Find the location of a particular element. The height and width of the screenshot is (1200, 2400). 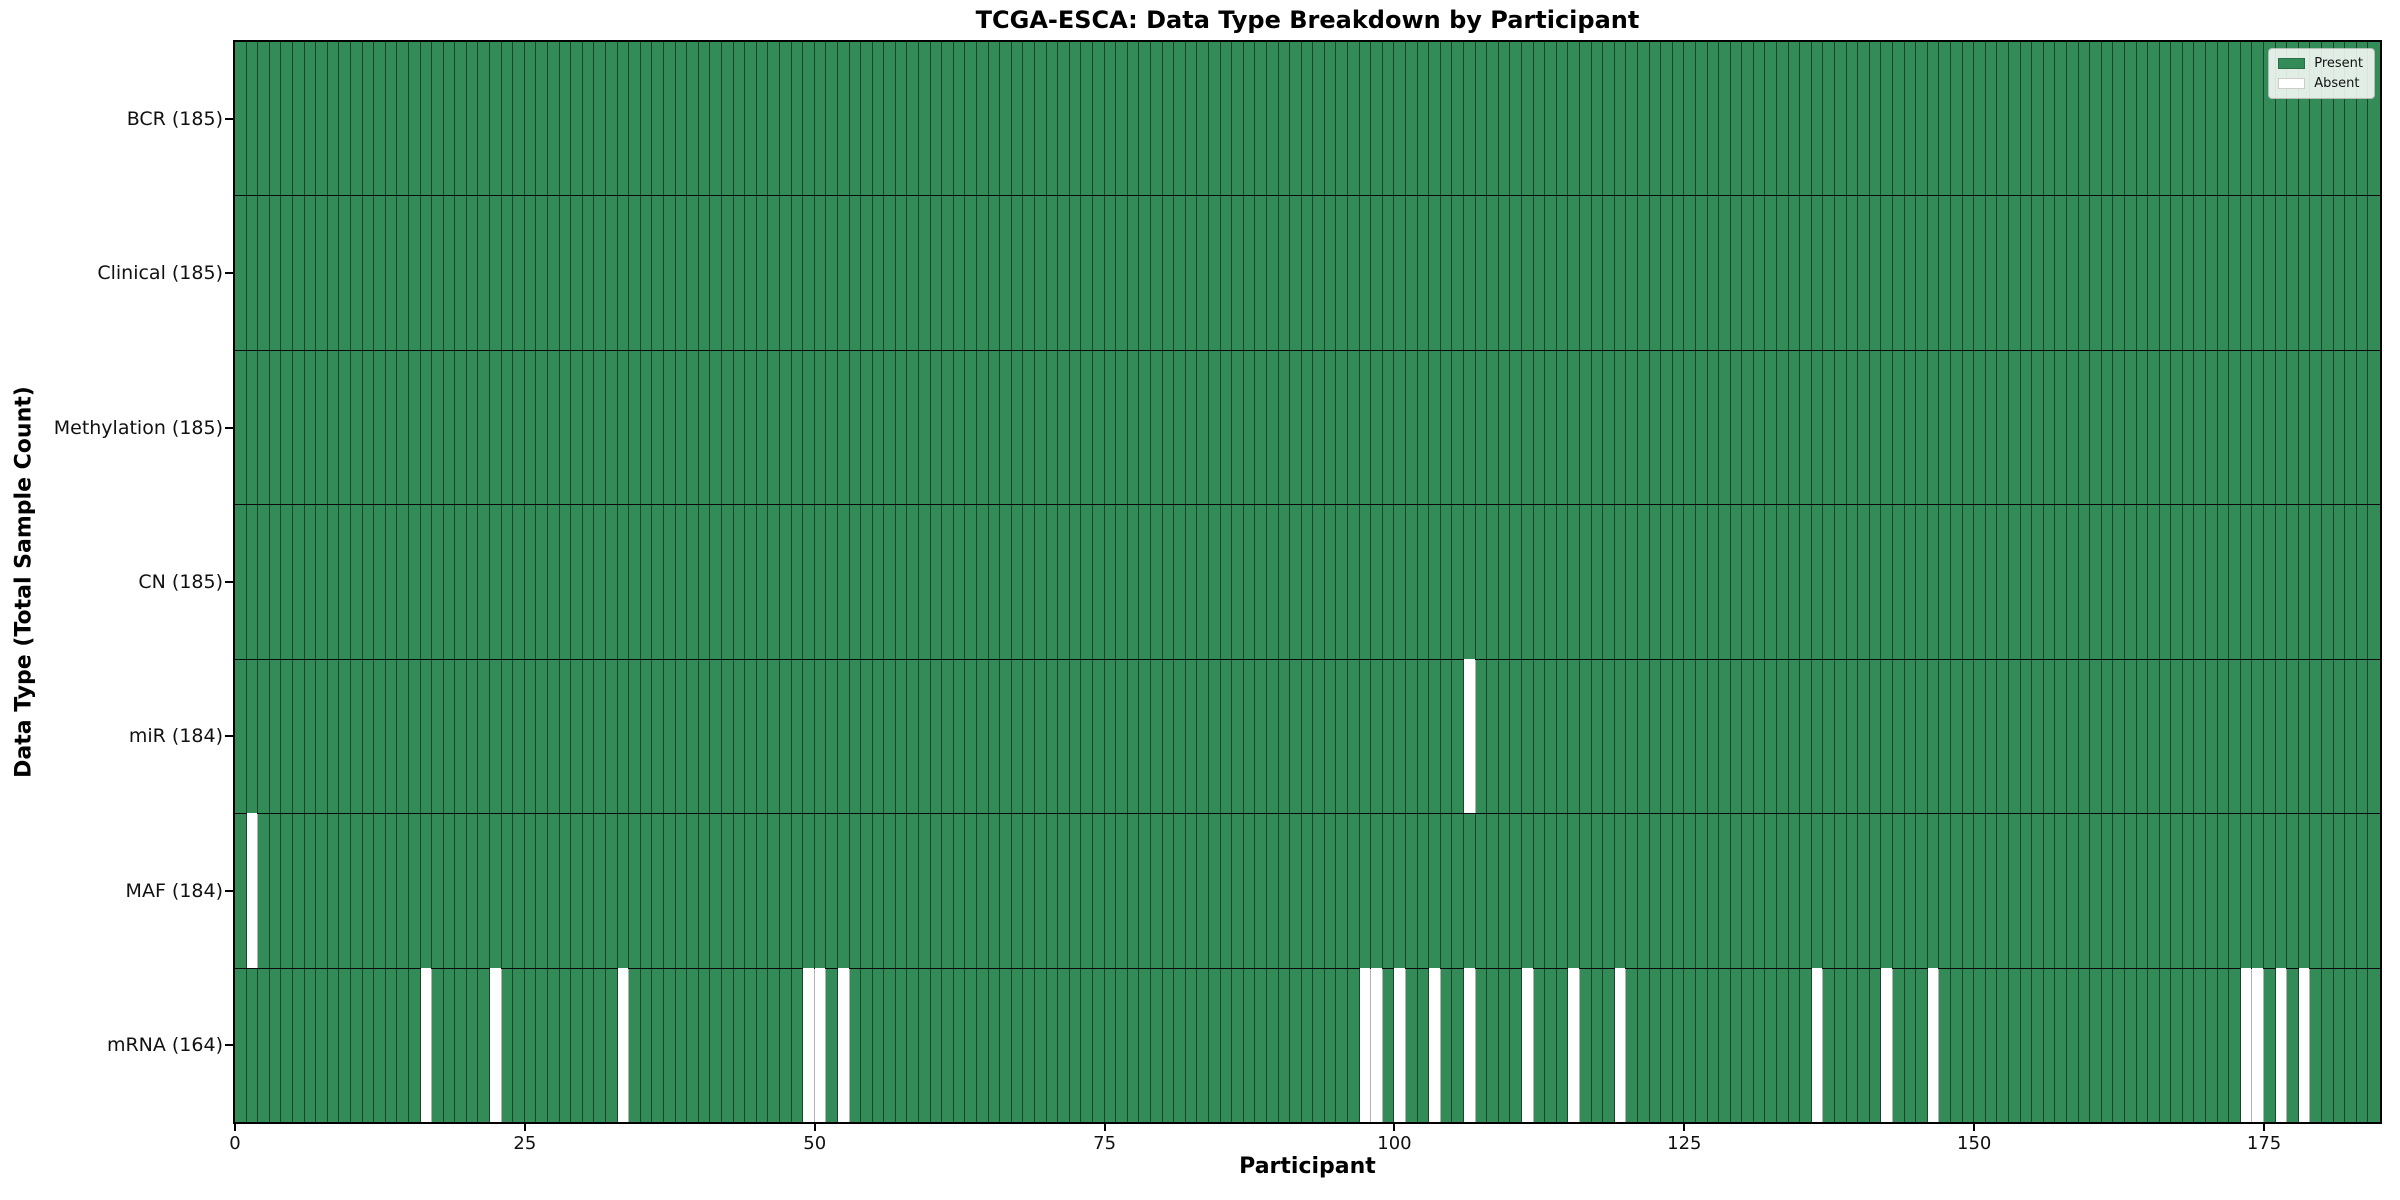

y-tick-label-Clinical: Clinical (185) is located at coordinates (160, 273).